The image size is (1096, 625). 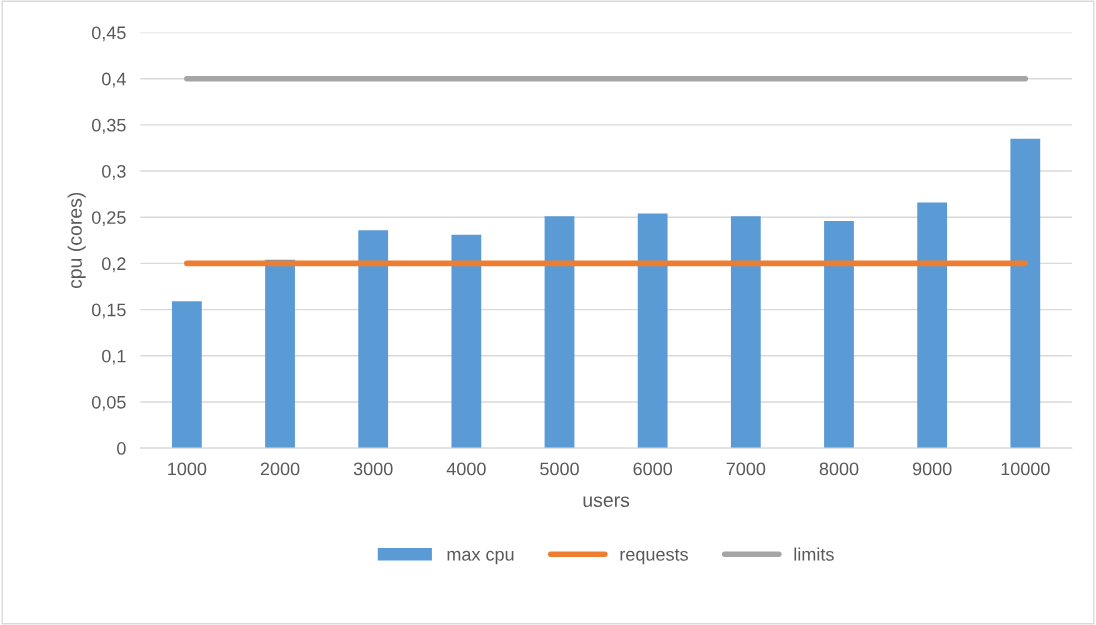 I want to click on y-tick-label: 0,45, so click(x=108, y=34).